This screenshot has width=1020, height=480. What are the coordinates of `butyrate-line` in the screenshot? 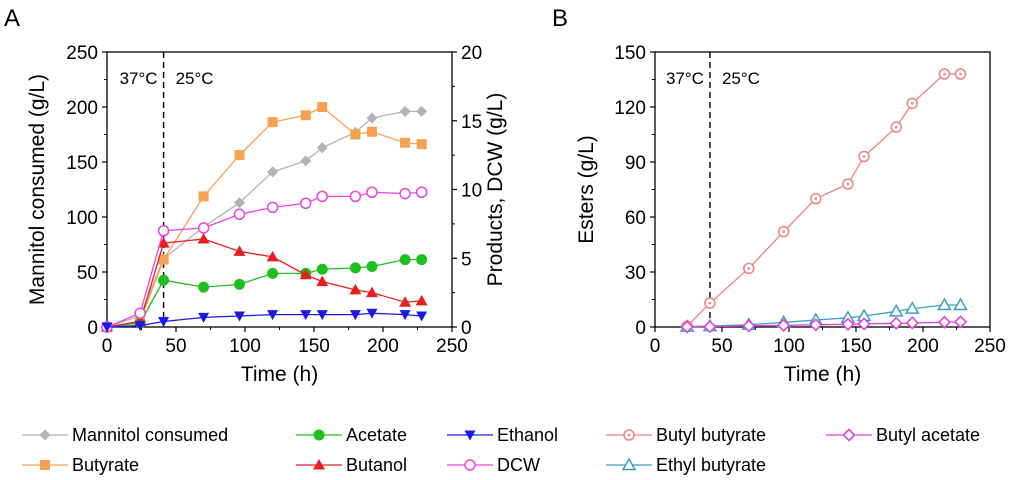 It's located at (264, 217).